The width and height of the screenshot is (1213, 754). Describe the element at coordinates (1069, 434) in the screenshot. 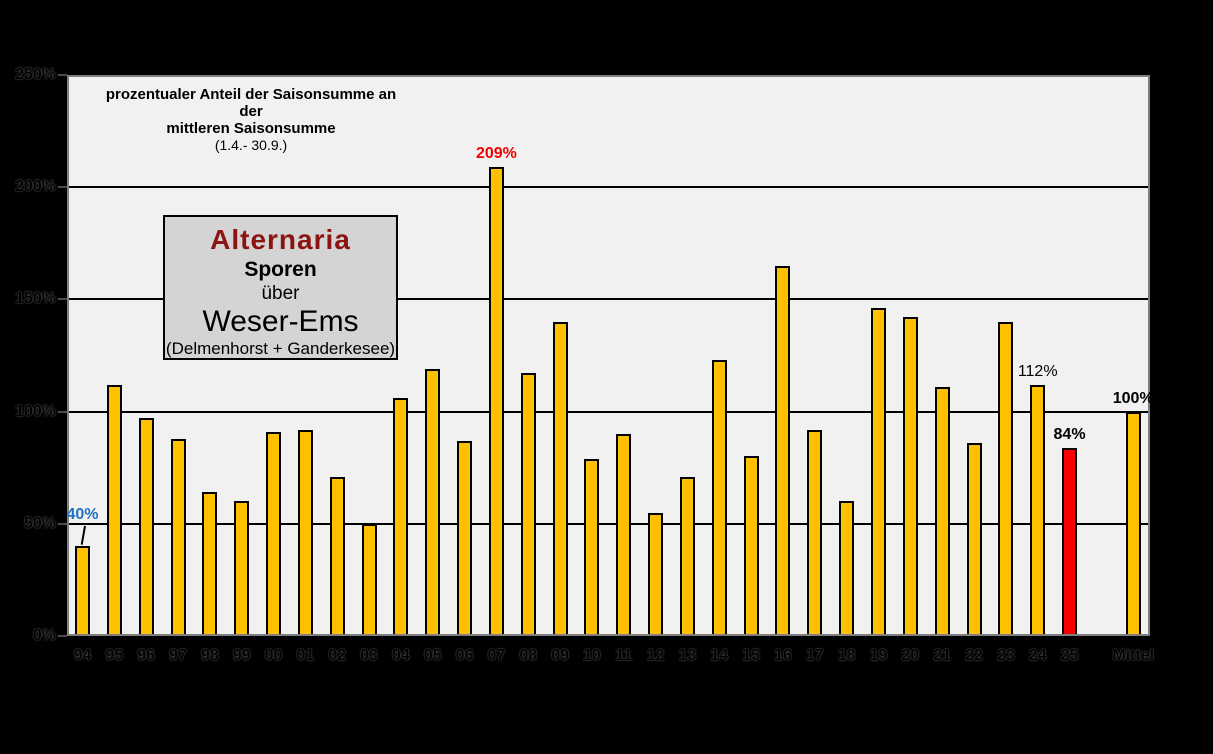

I see `value-label-25: 84%` at that location.